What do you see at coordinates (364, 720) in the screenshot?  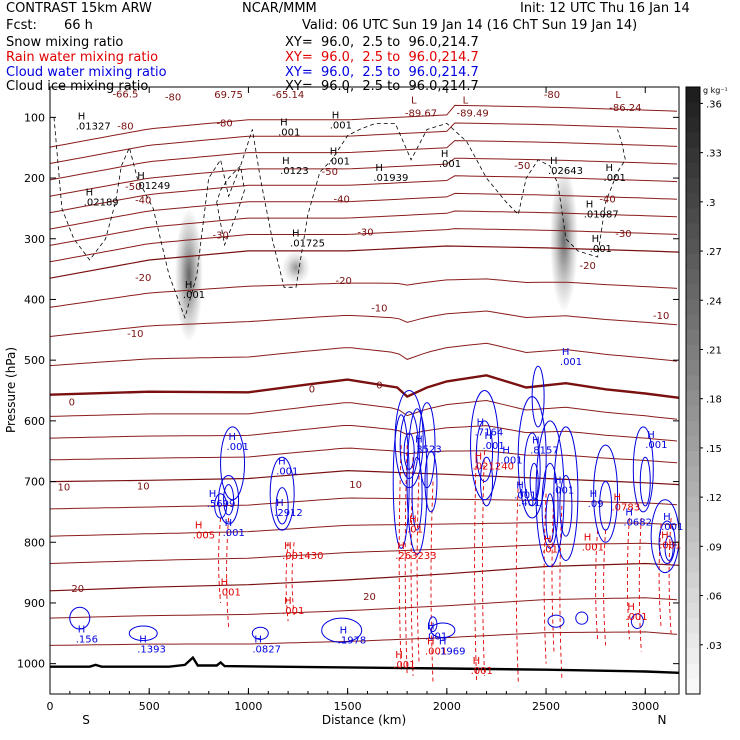 I see `x-axis-title: Distance (km)` at bounding box center [364, 720].